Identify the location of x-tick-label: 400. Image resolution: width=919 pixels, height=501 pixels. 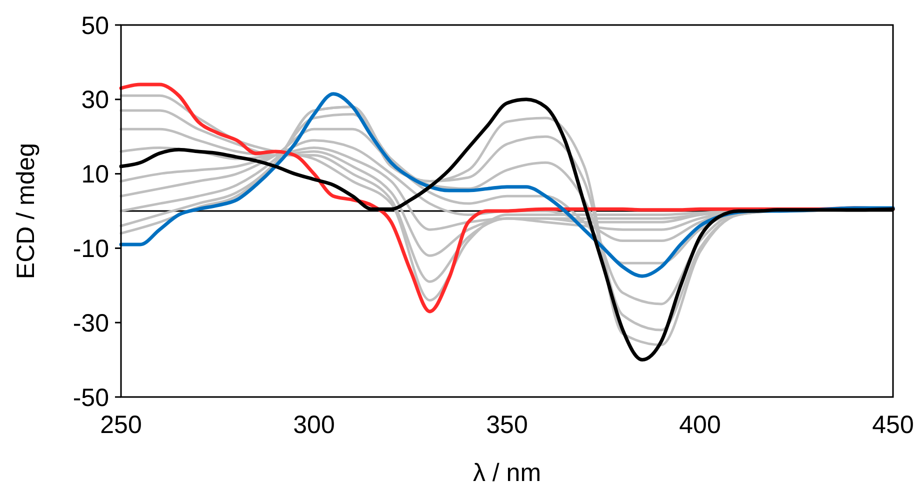
(700, 425).